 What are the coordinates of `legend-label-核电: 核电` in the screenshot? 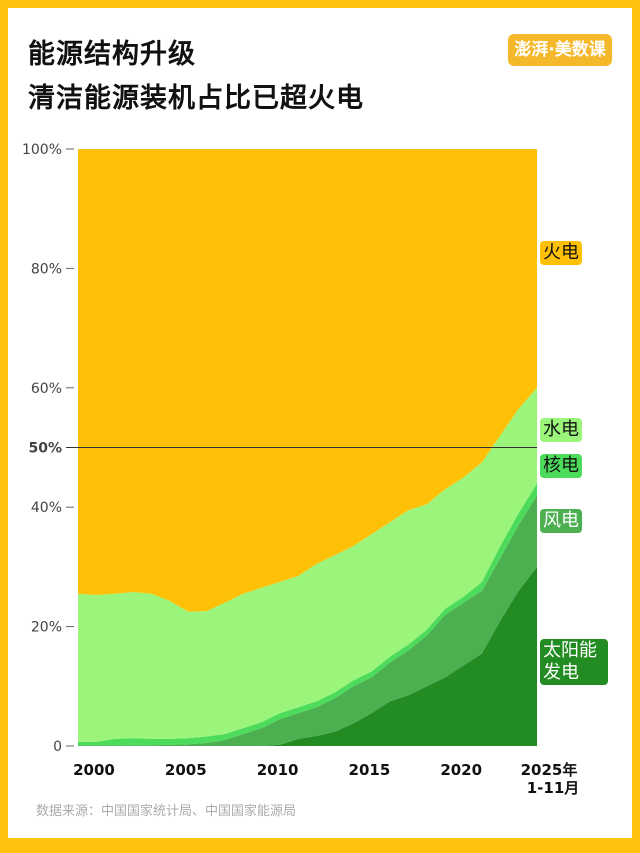 It's located at (561, 466).